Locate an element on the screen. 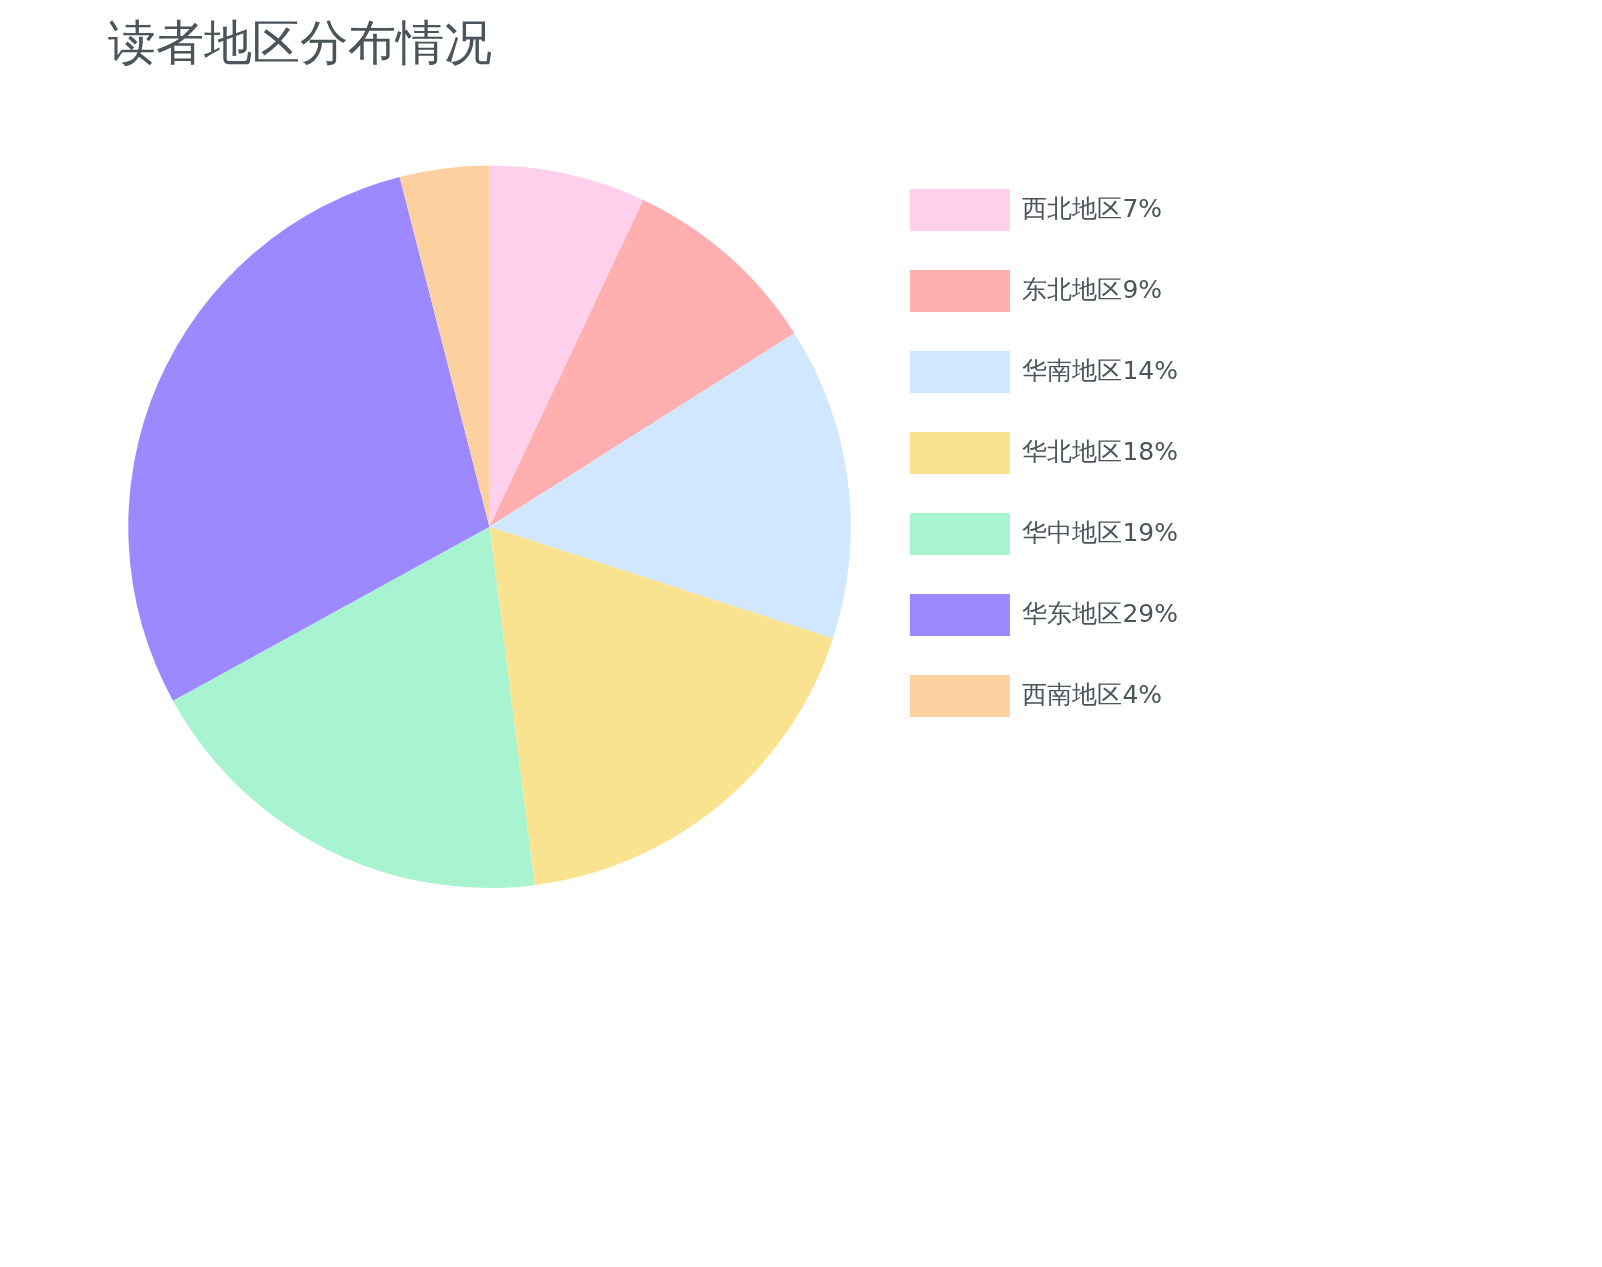  legend-label: 西南地区4% is located at coordinates (1092, 694).